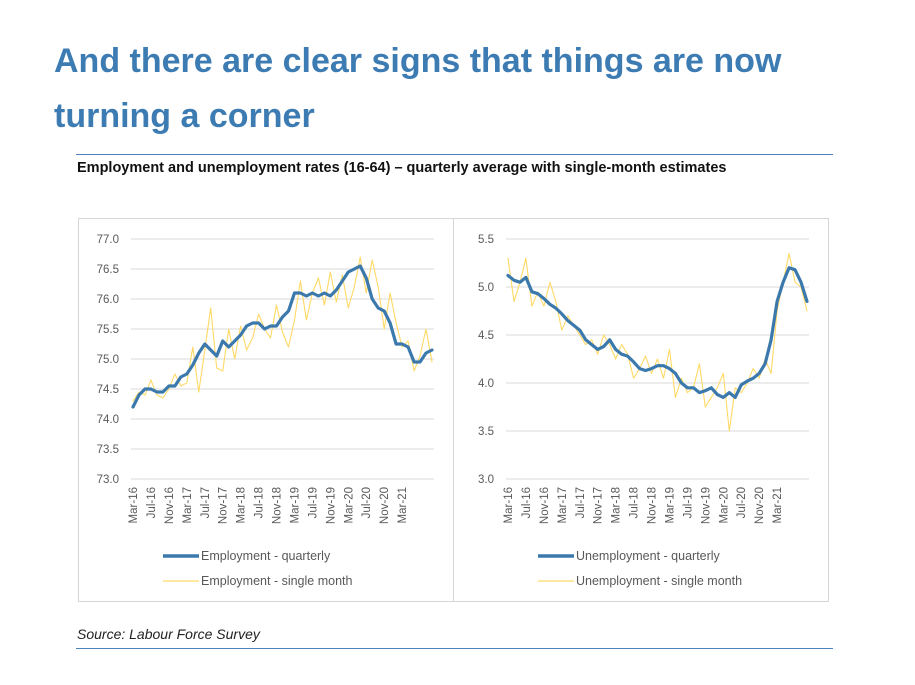 This screenshot has width=915, height=685. Describe the element at coordinates (648, 556) in the screenshot. I see `legend-label: Unemployment - quarterly` at that location.